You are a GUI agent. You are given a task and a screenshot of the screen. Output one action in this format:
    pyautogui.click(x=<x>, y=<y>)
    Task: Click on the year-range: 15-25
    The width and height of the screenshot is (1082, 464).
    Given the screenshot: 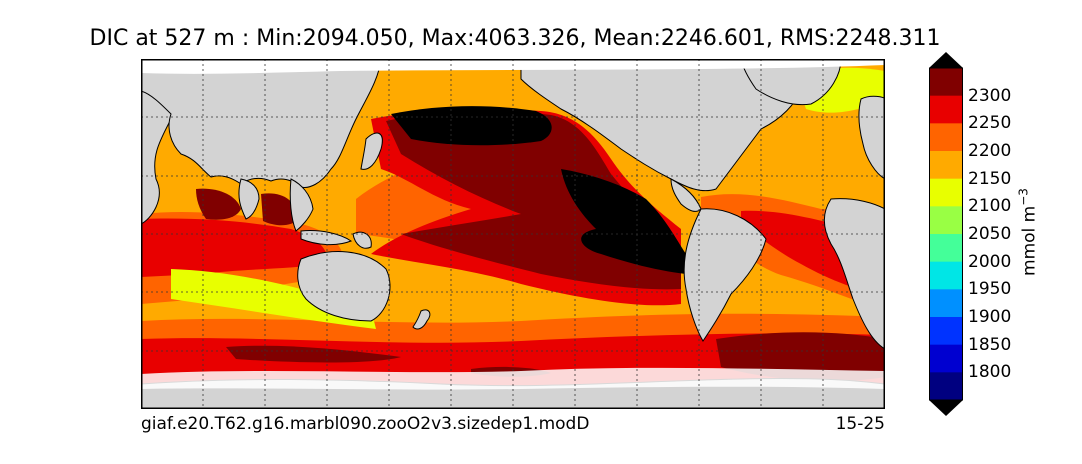 What is the action you would take?
    pyautogui.click(x=860, y=424)
    